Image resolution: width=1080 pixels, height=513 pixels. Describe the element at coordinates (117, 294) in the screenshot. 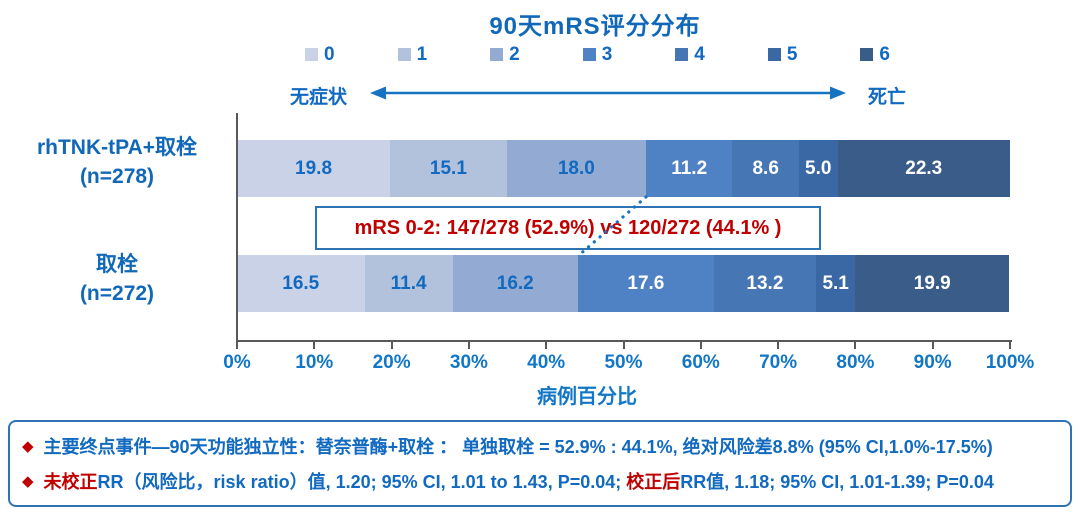

I see `group-n: (n=272)` at that location.